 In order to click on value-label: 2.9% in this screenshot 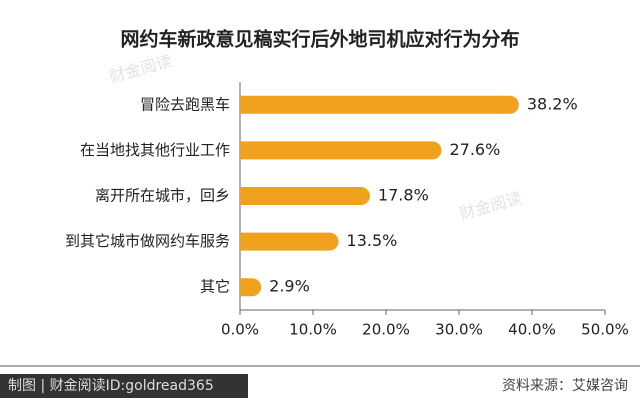, I will do `click(289, 286)`.